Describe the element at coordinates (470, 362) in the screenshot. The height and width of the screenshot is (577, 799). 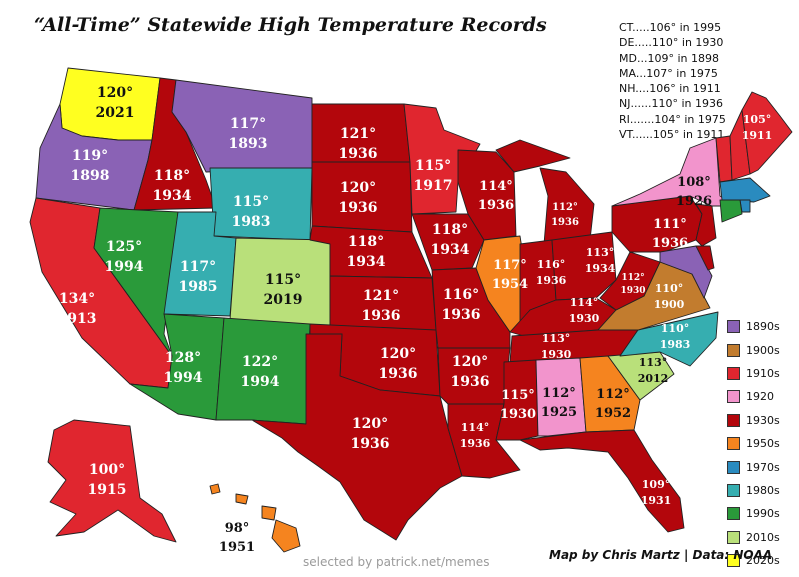
I see `state-temp-ar: 120°` at that location.